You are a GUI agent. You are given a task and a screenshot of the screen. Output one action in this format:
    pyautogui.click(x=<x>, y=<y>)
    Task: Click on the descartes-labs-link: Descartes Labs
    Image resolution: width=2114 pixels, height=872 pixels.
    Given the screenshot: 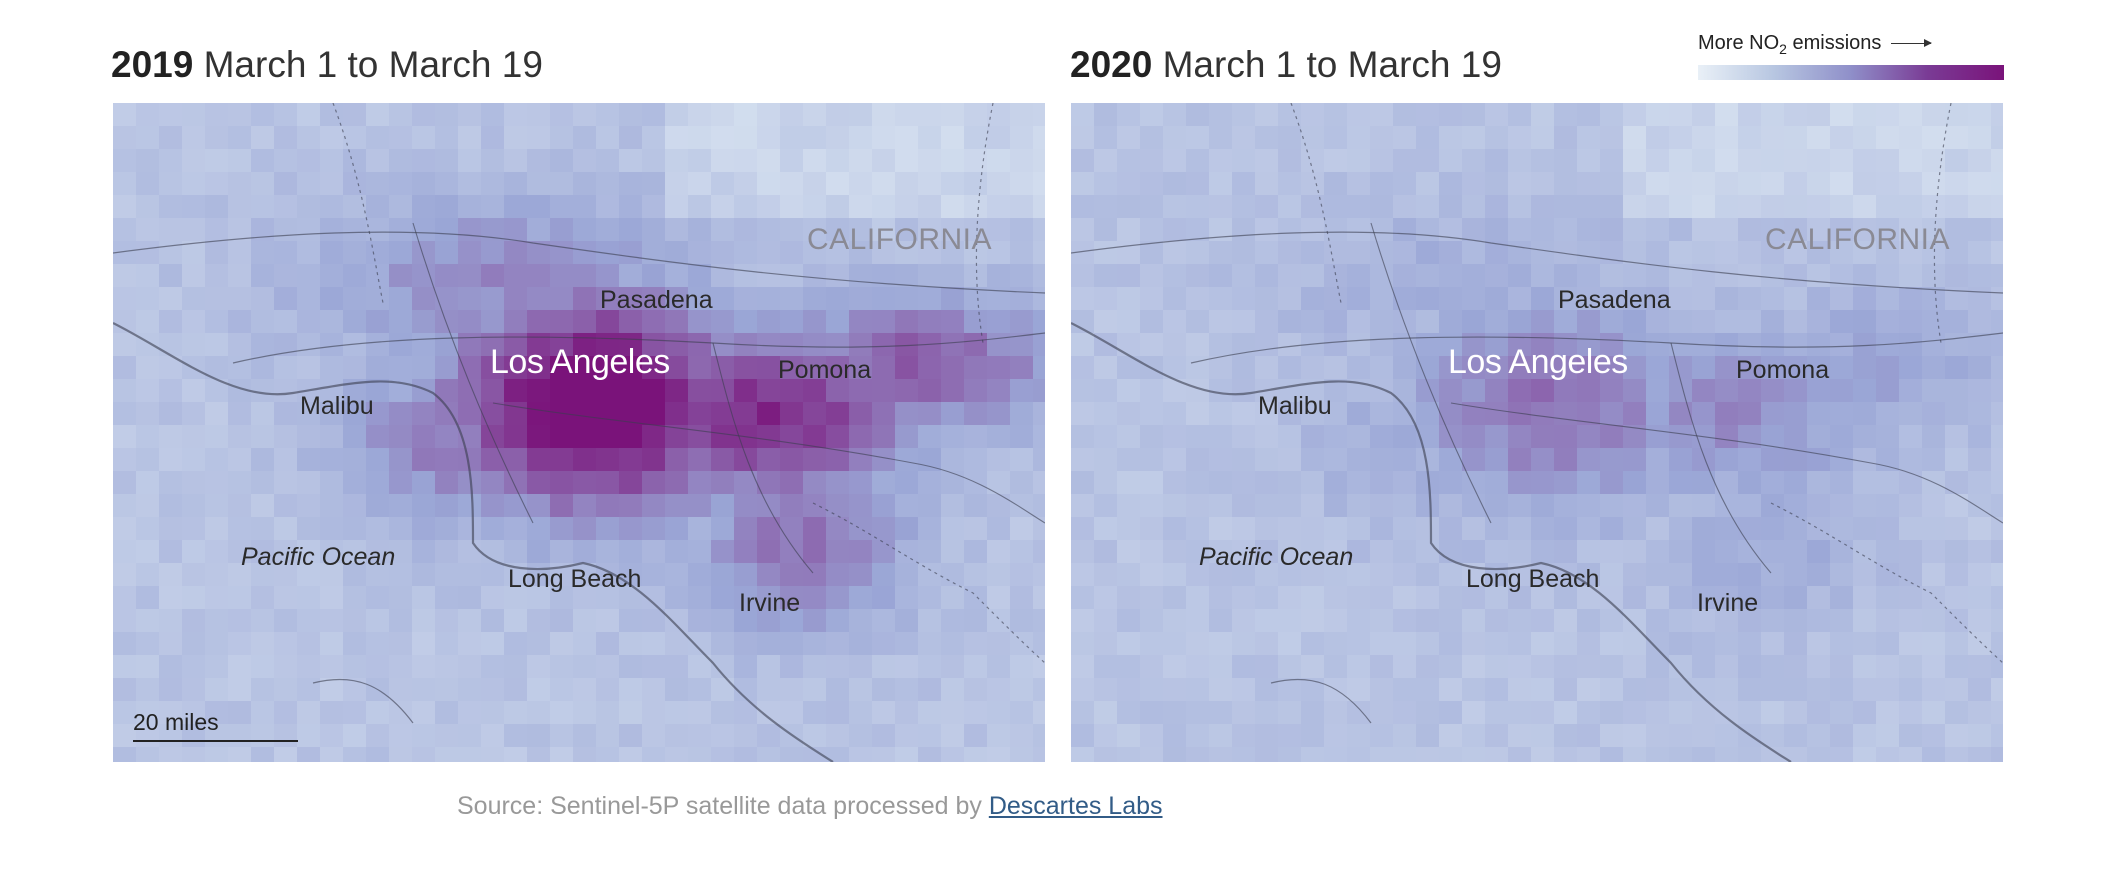 What is the action you would take?
    pyautogui.click(x=1075, y=806)
    